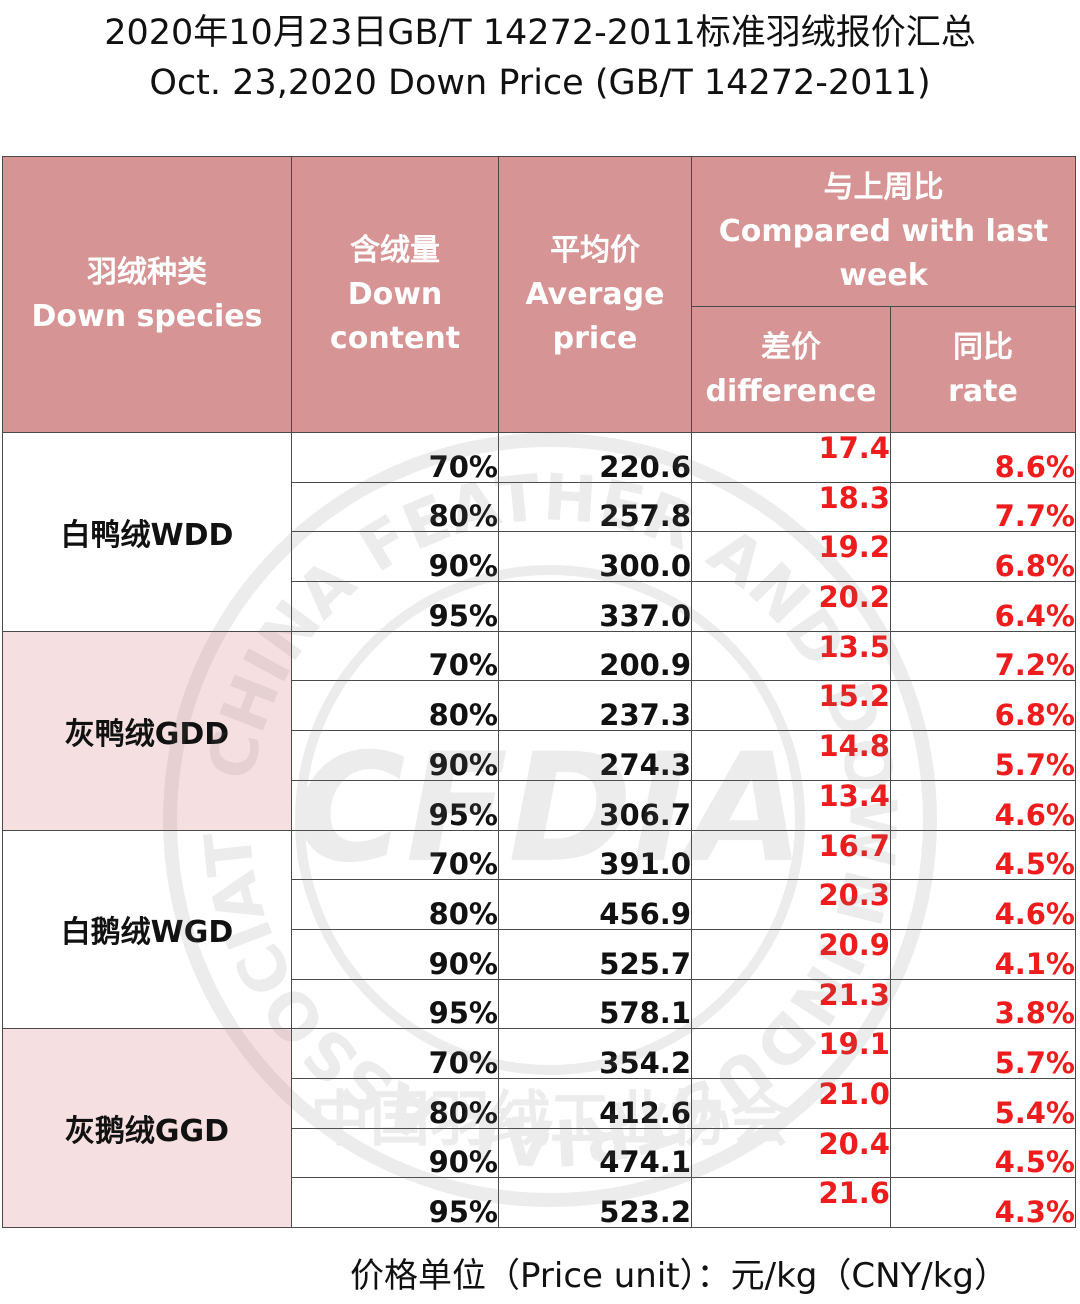 This screenshot has height=1304, width=1080. Describe the element at coordinates (595, 805) in the screenshot. I see `average-price-cell: 306.7` at that location.